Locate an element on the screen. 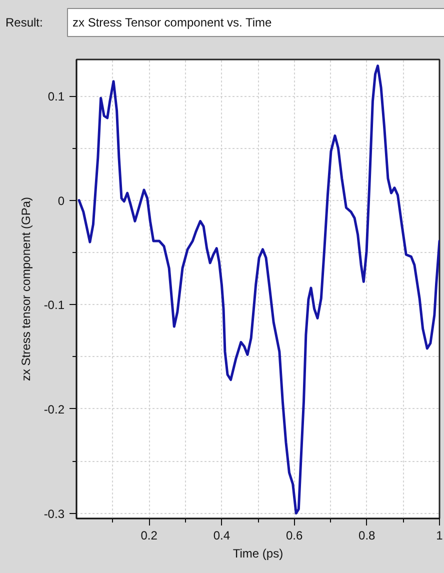  x-tick-label: 0.2 is located at coordinates (149, 535).